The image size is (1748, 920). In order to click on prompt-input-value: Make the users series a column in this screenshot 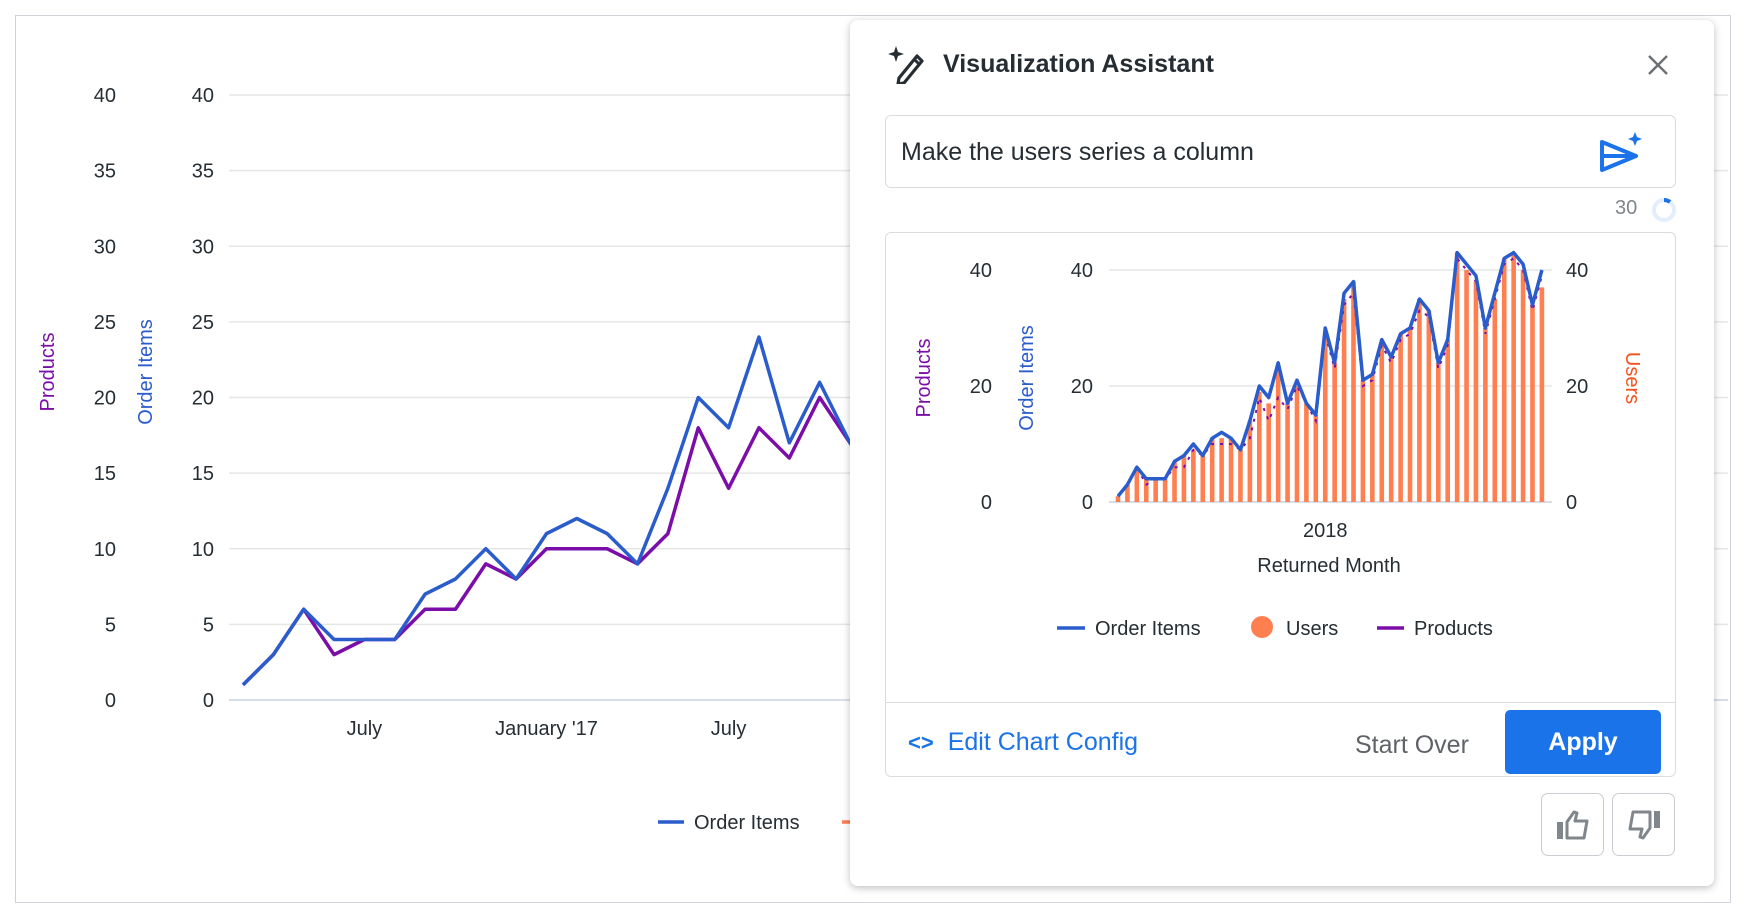, I will do `click(1077, 152)`.